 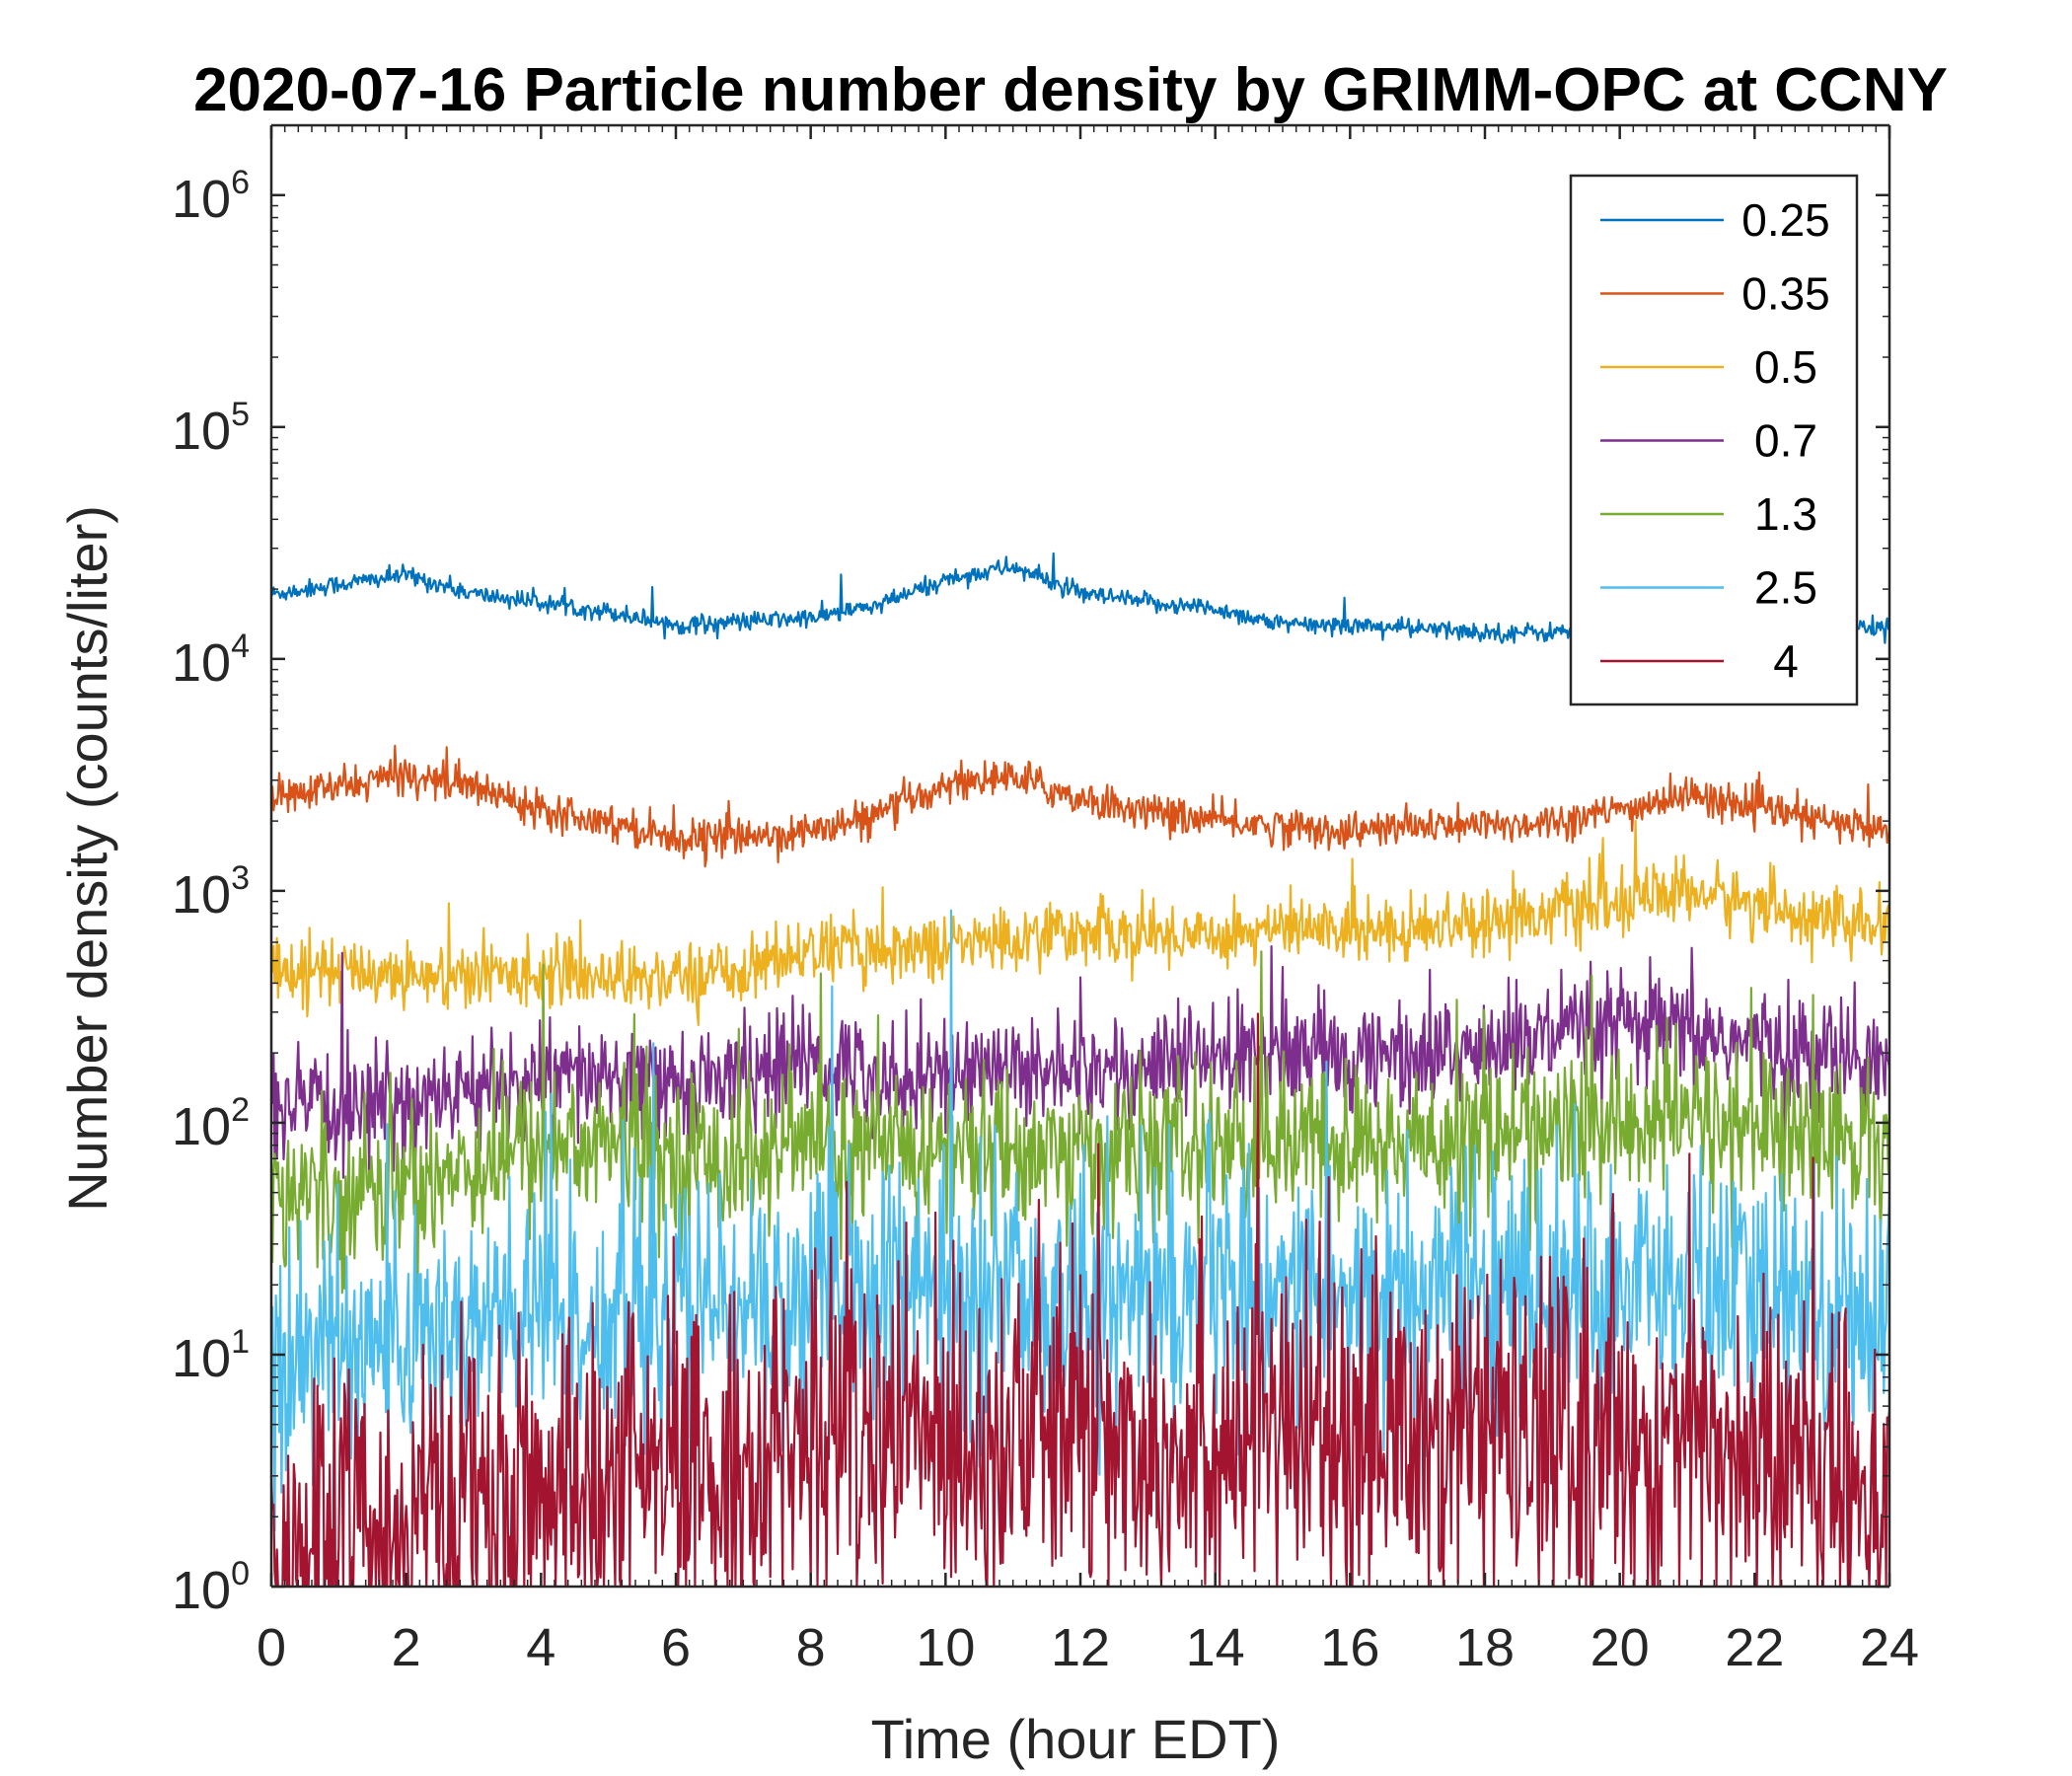 I want to click on y-tick-exponent: 6, so click(x=241, y=182).